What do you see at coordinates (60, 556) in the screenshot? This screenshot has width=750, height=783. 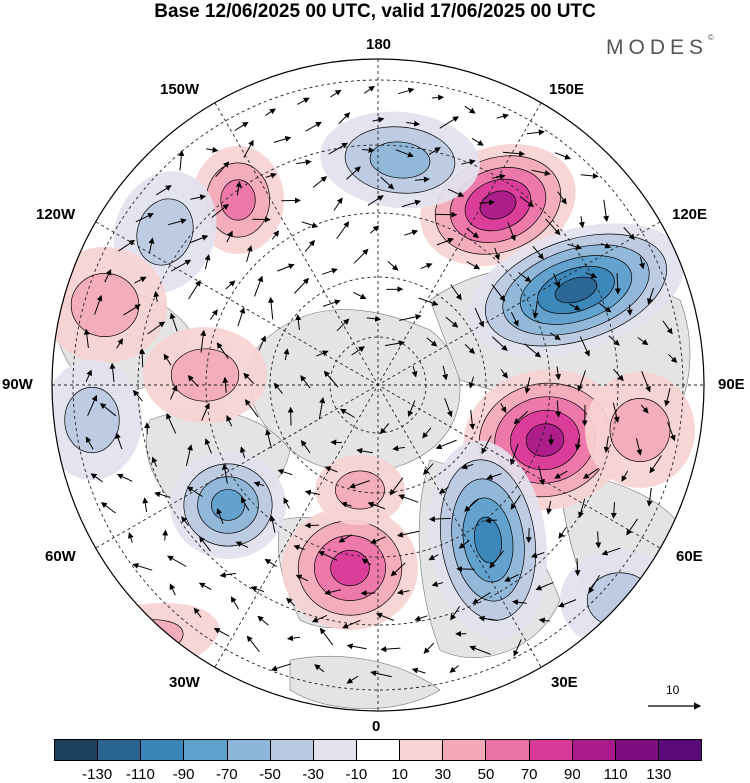 I see `lon-label-60w: 60W` at bounding box center [60, 556].